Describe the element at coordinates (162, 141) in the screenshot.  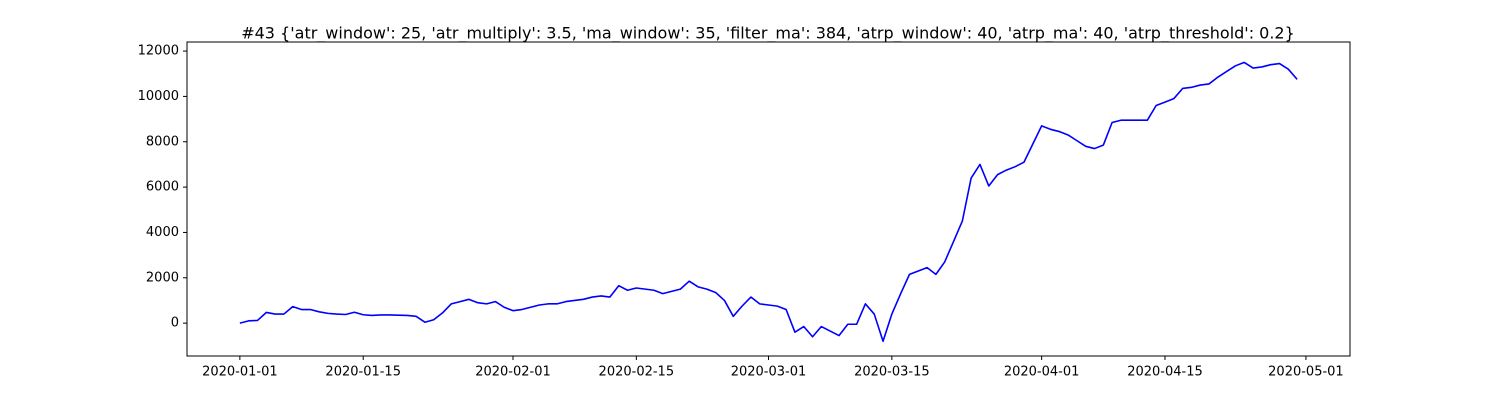
I see `y-tick-label: 8000` at that location.